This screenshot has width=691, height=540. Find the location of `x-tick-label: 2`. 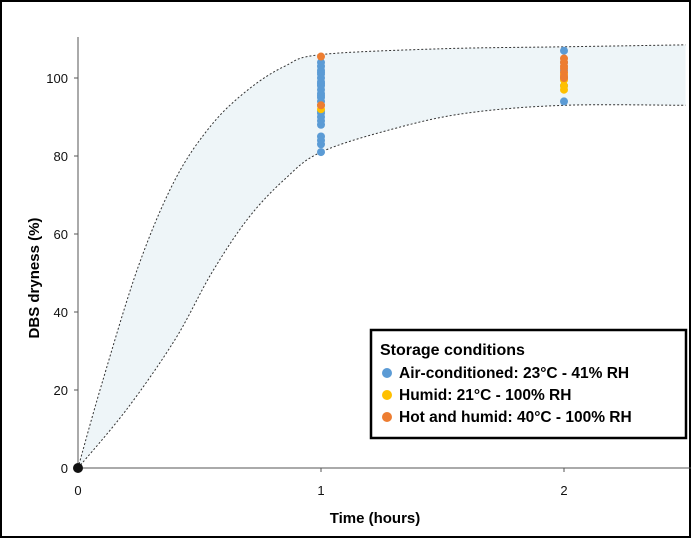

x-tick-label: 2 is located at coordinates (563, 490).